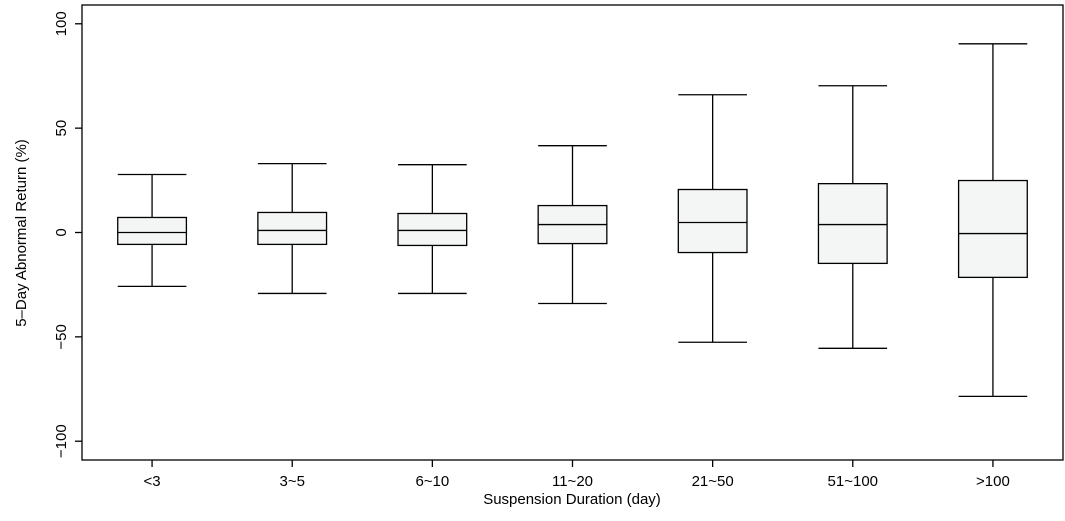 The image size is (1065, 521). I want to click on x-axis-label: Suspension Duration (day), so click(572, 499).